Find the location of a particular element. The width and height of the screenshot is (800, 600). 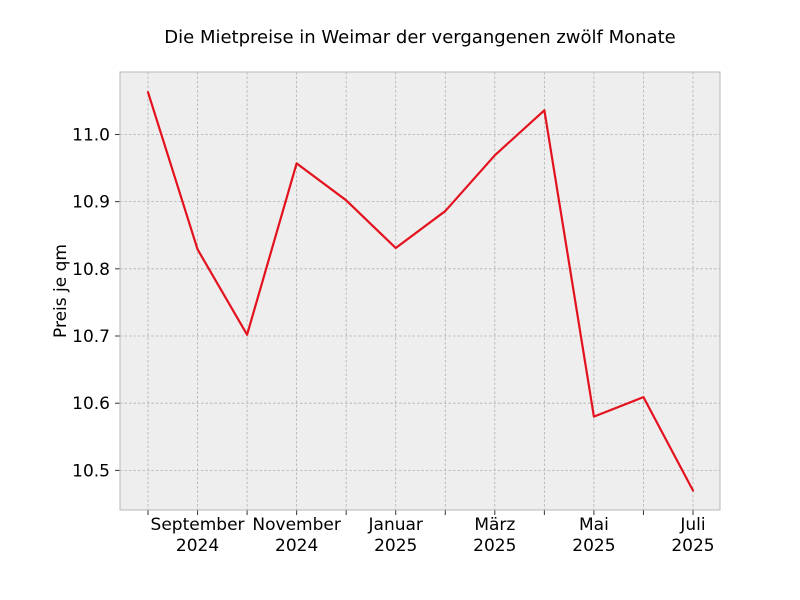

x-tick-label-month: März is located at coordinates (494, 525).